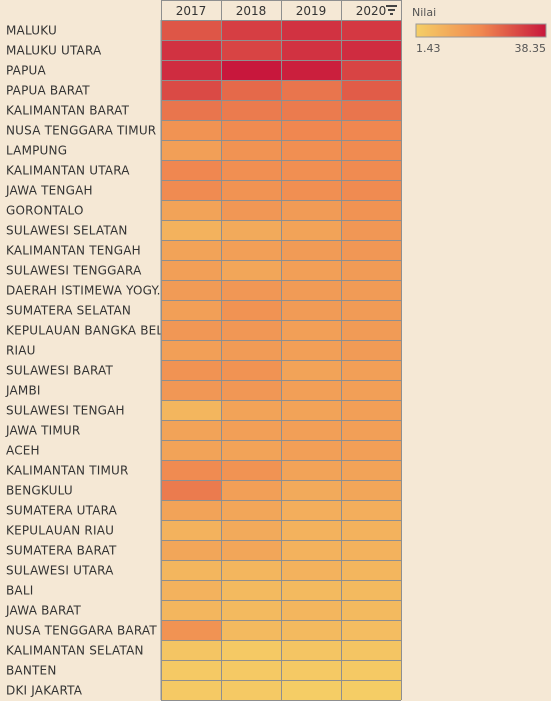  Describe the element at coordinates (39, 491) in the screenshot. I see `row-label: BENGKULU` at that location.